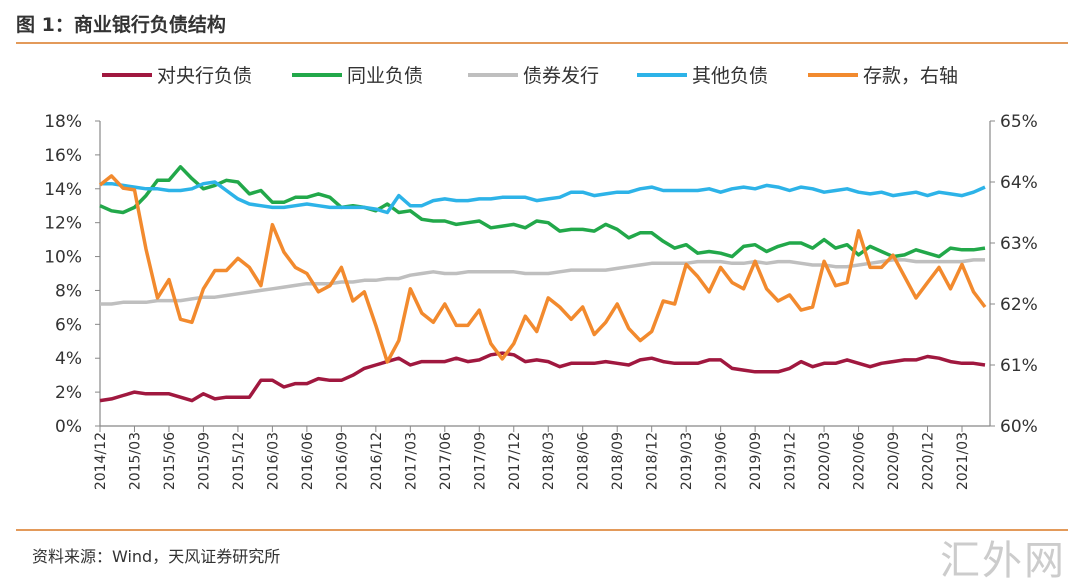 Image resolution: width=1080 pixels, height=586 pixels. Describe the element at coordinates (204, 461) in the screenshot. I see `x-tick-label: 2015/09` at that location.